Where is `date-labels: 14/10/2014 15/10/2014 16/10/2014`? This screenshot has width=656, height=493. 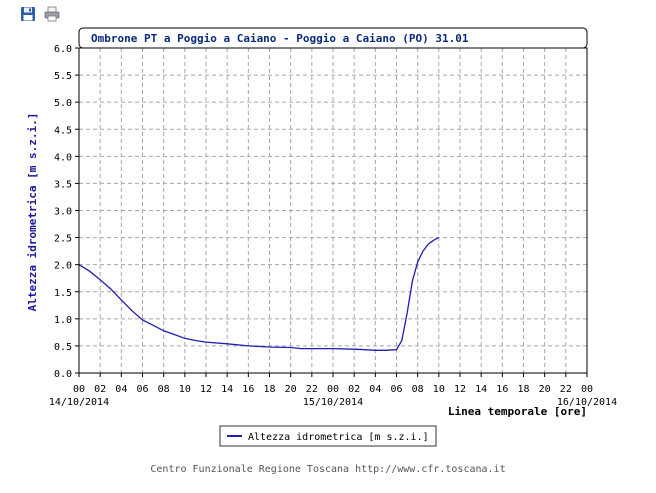
date-labels: 14/10/2014 15/10/2014 16/10/2014 is located at coordinates (333, 402).